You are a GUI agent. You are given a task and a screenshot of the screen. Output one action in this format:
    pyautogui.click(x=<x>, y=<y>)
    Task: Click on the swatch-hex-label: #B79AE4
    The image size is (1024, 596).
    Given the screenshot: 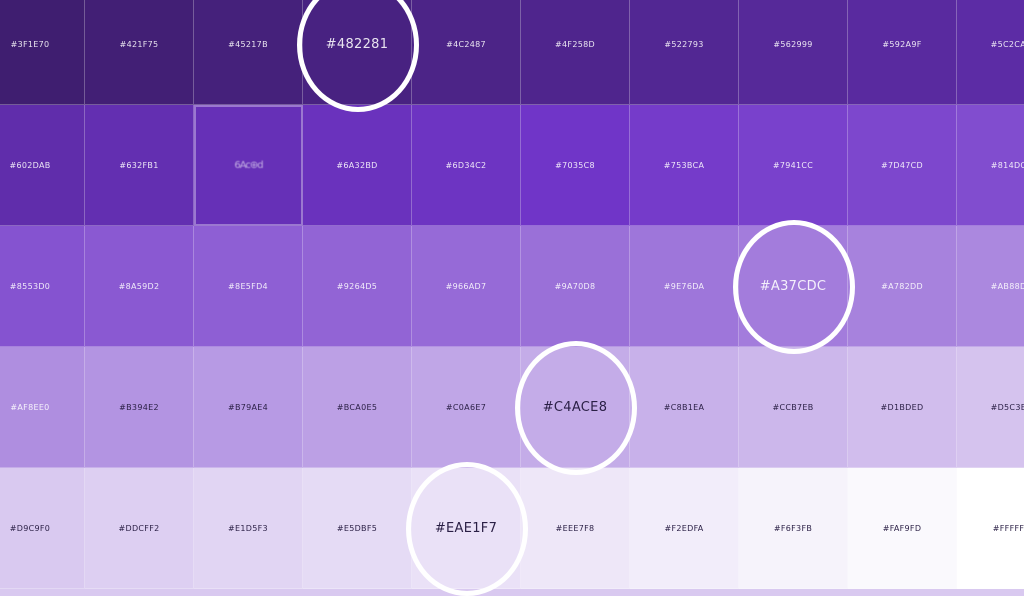 What is the action you would take?
    pyautogui.click(x=248, y=407)
    